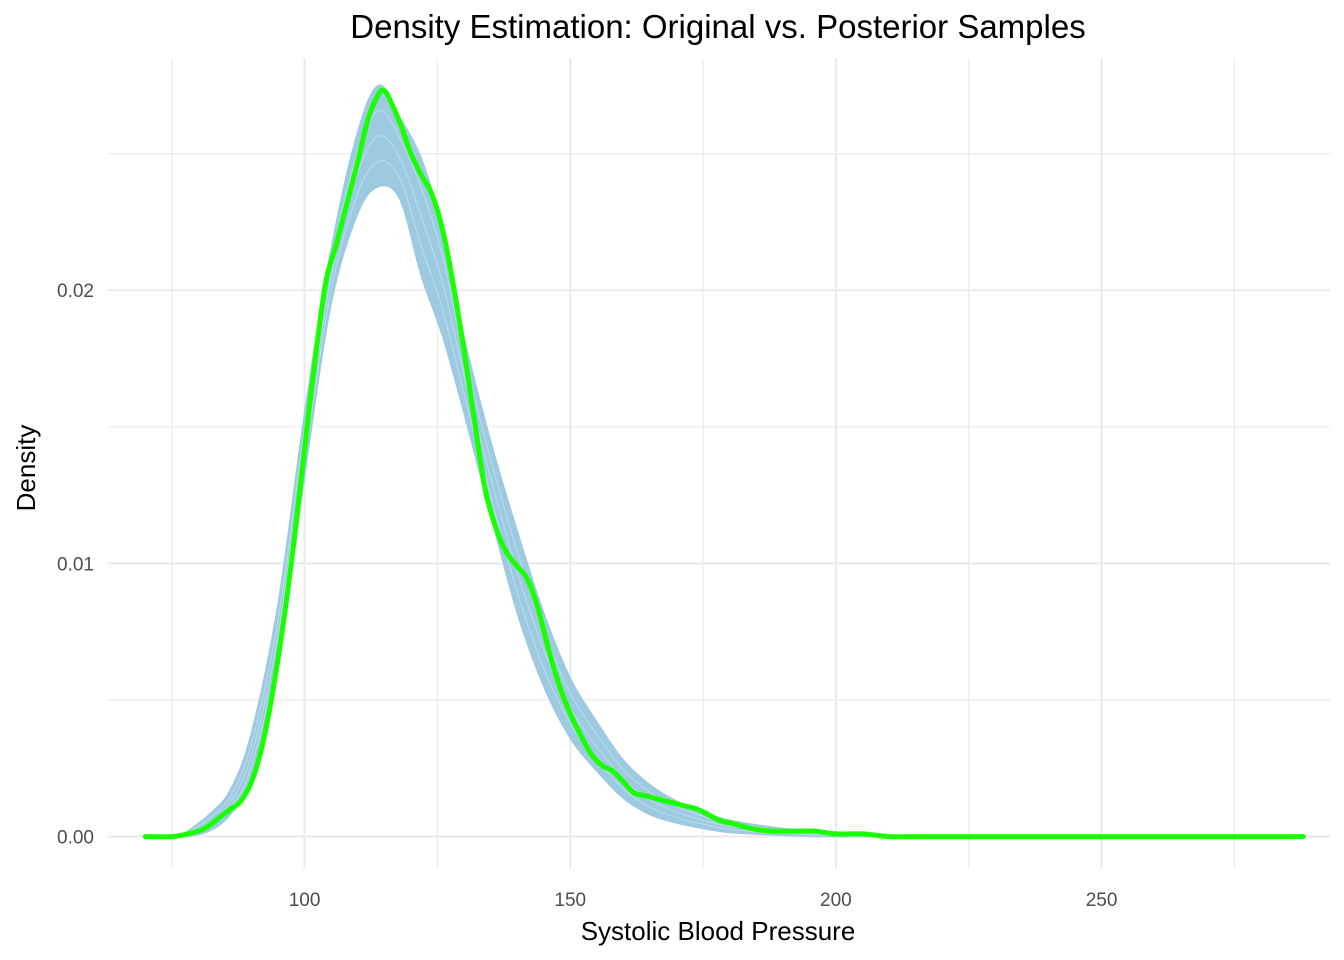  What do you see at coordinates (703, 900) in the screenshot?
I see `x-tick-labels: 100 150 200 250` at bounding box center [703, 900].